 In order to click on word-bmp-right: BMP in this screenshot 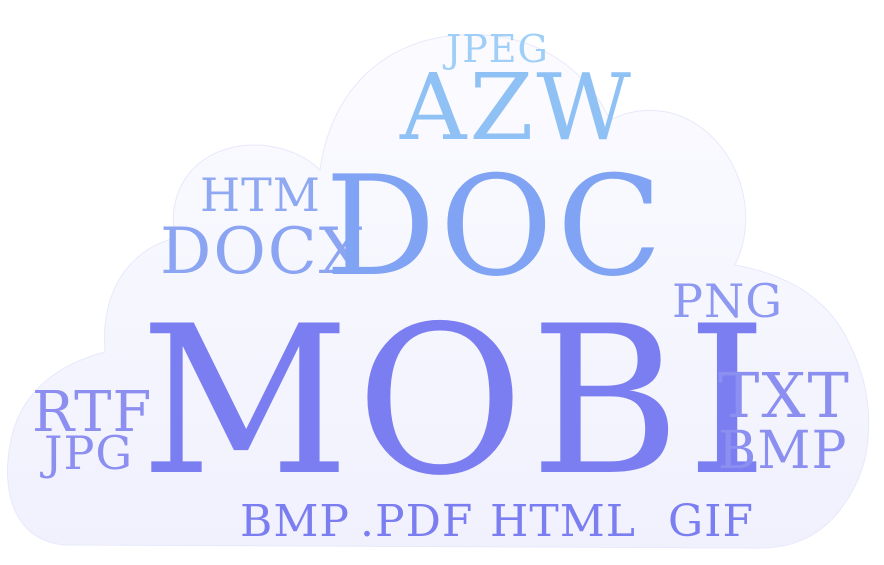, I will do `click(783, 451)`.